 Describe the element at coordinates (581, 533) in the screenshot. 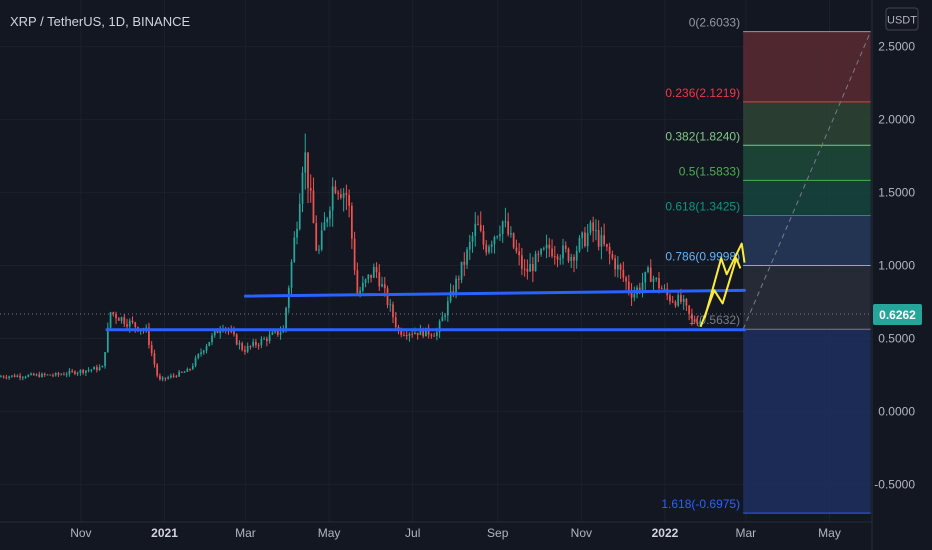

I see `x-tick-label: Nov` at that location.